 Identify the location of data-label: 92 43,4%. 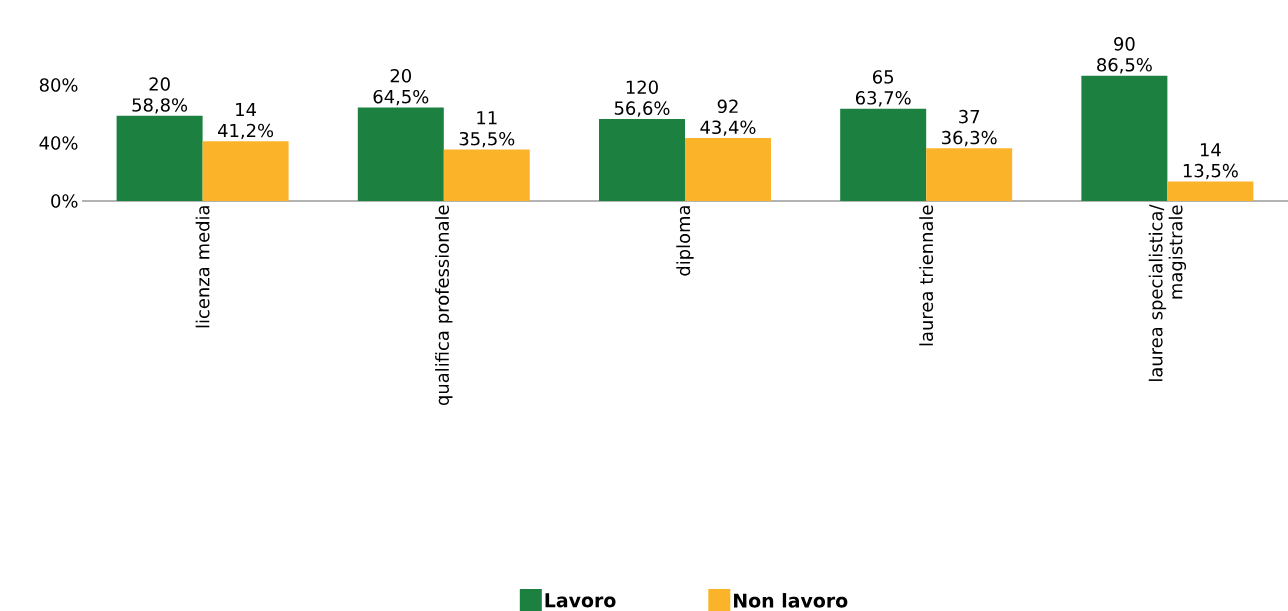
(728, 117).